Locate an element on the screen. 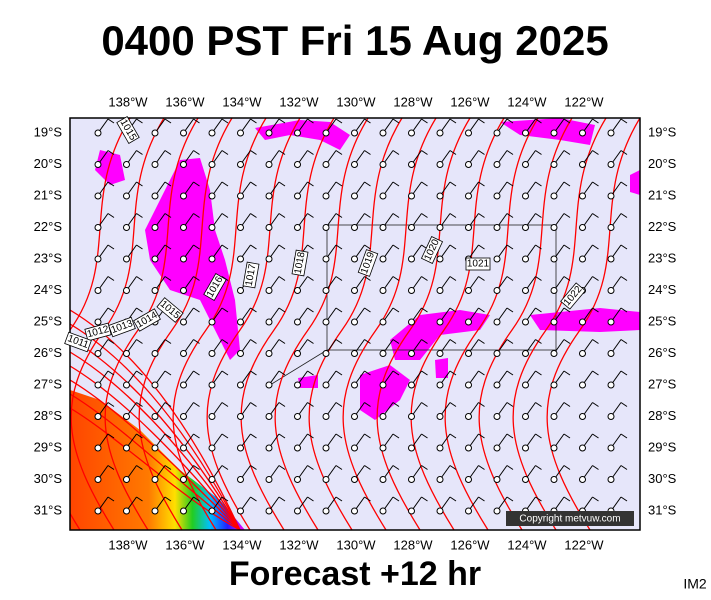 Image resolution: width=711 pixels, height=600 pixels. copyright-box is located at coordinates (570, 518).